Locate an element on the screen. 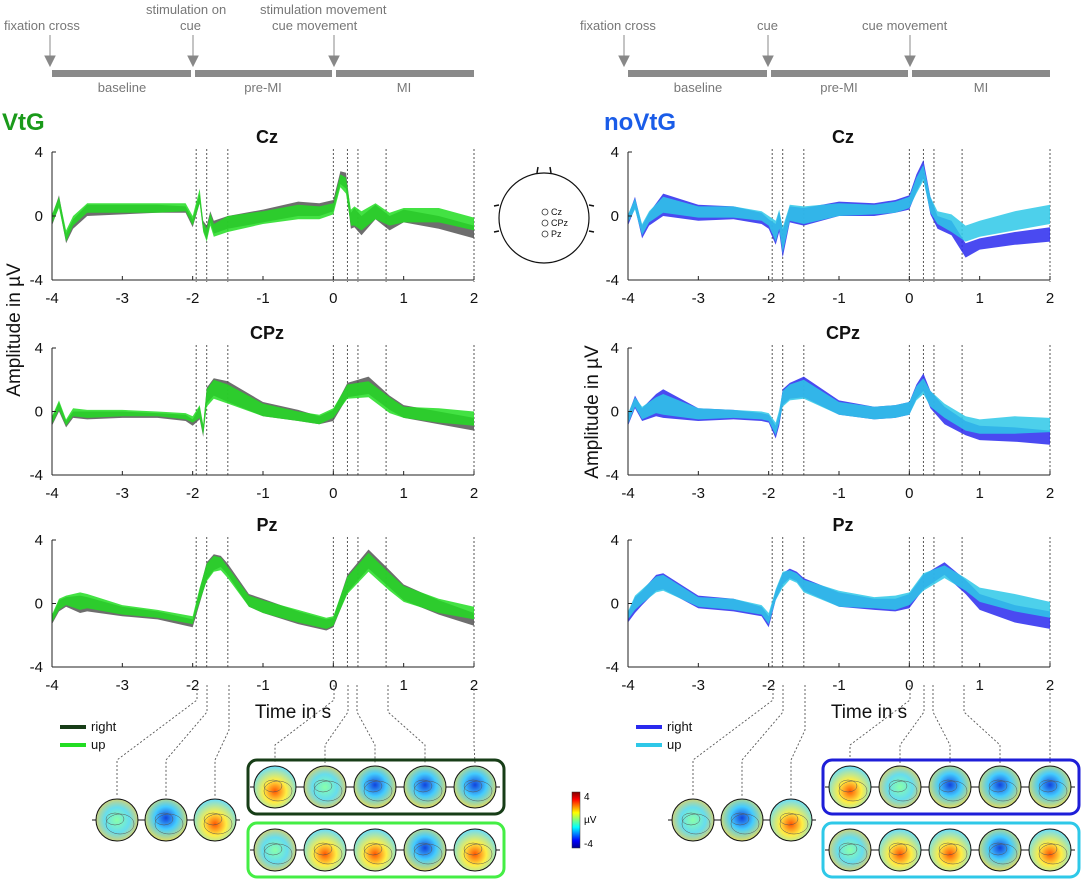  colorbar is located at coordinates (576, 820).